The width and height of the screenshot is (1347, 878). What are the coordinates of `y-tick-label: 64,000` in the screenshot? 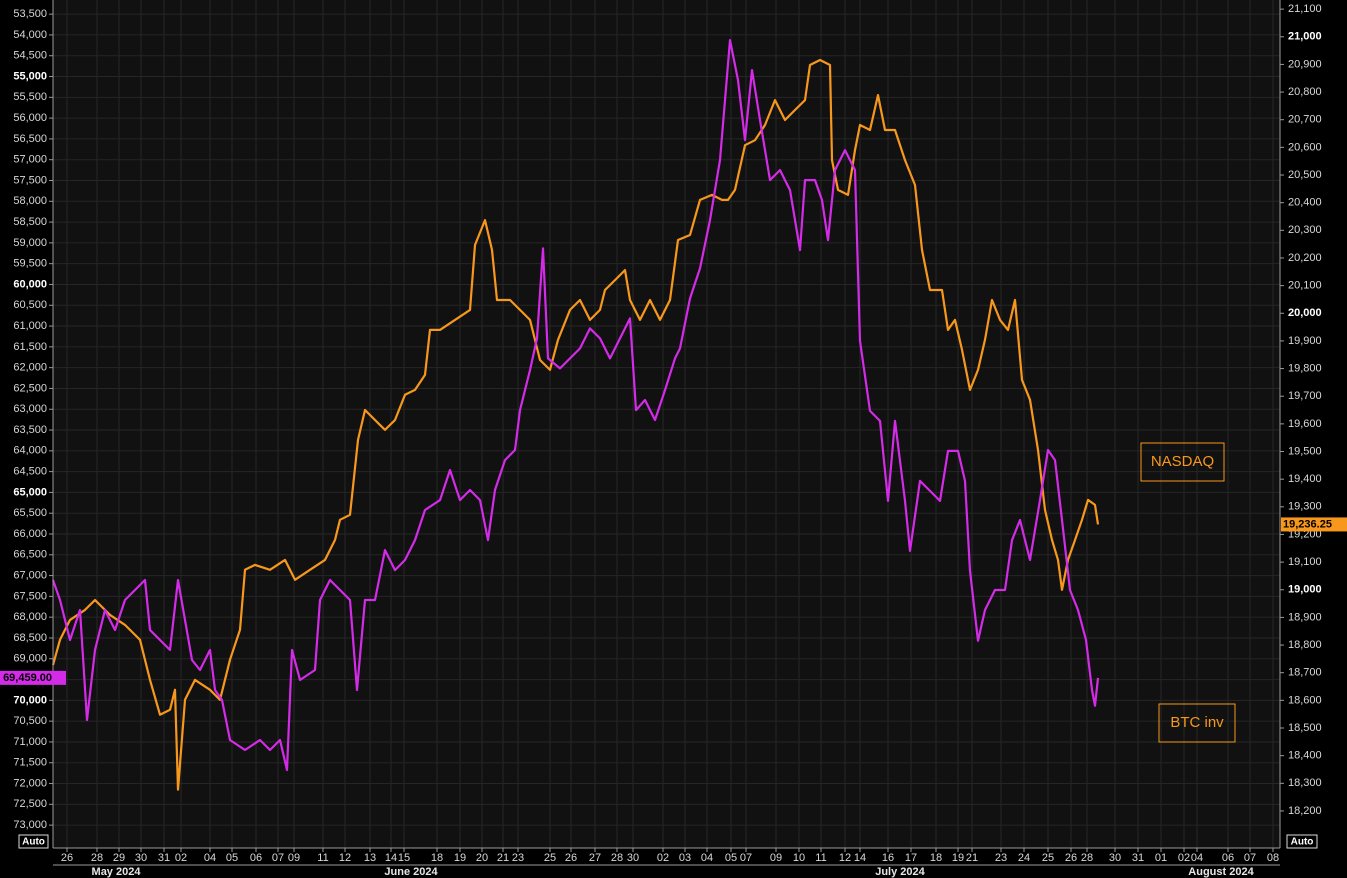 It's located at (30, 451).